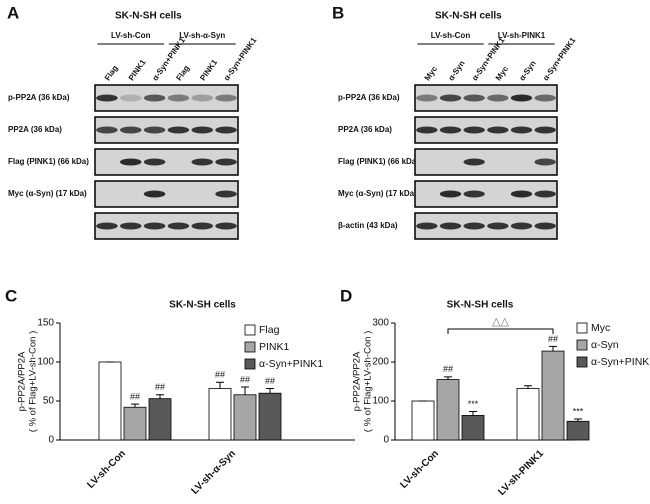 The height and width of the screenshot is (504, 650). Describe the element at coordinates (559, 58) in the screenshot. I see `lane-label: α-Syn+PINK1` at that location.